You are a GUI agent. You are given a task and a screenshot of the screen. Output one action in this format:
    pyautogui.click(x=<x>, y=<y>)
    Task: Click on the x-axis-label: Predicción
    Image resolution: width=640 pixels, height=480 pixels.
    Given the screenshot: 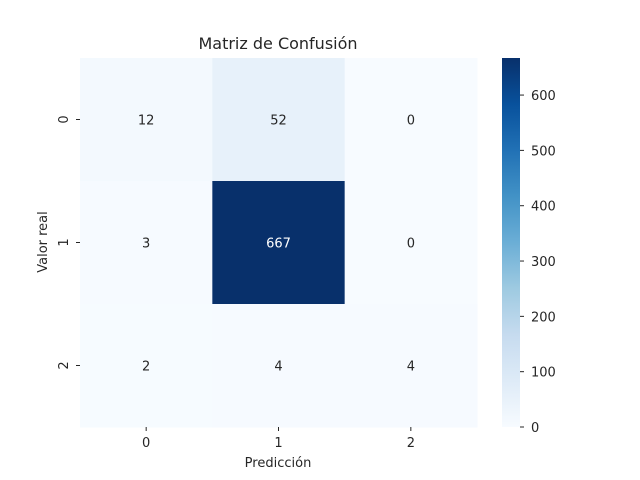 What is the action you would take?
    pyautogui.click(x=278, y=463)
    